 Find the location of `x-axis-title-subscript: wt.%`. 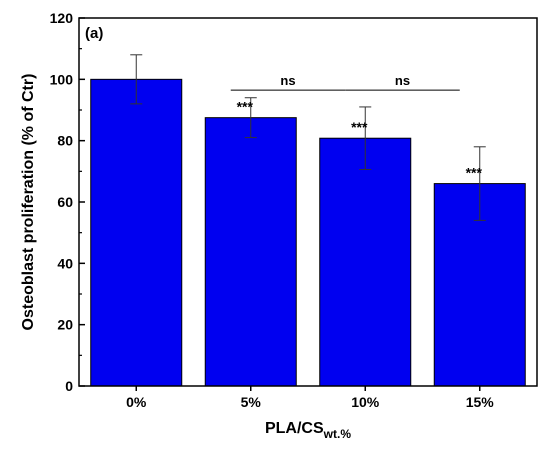

x-axis-title-subscript: wt.% is located at coordinates (337, 434).